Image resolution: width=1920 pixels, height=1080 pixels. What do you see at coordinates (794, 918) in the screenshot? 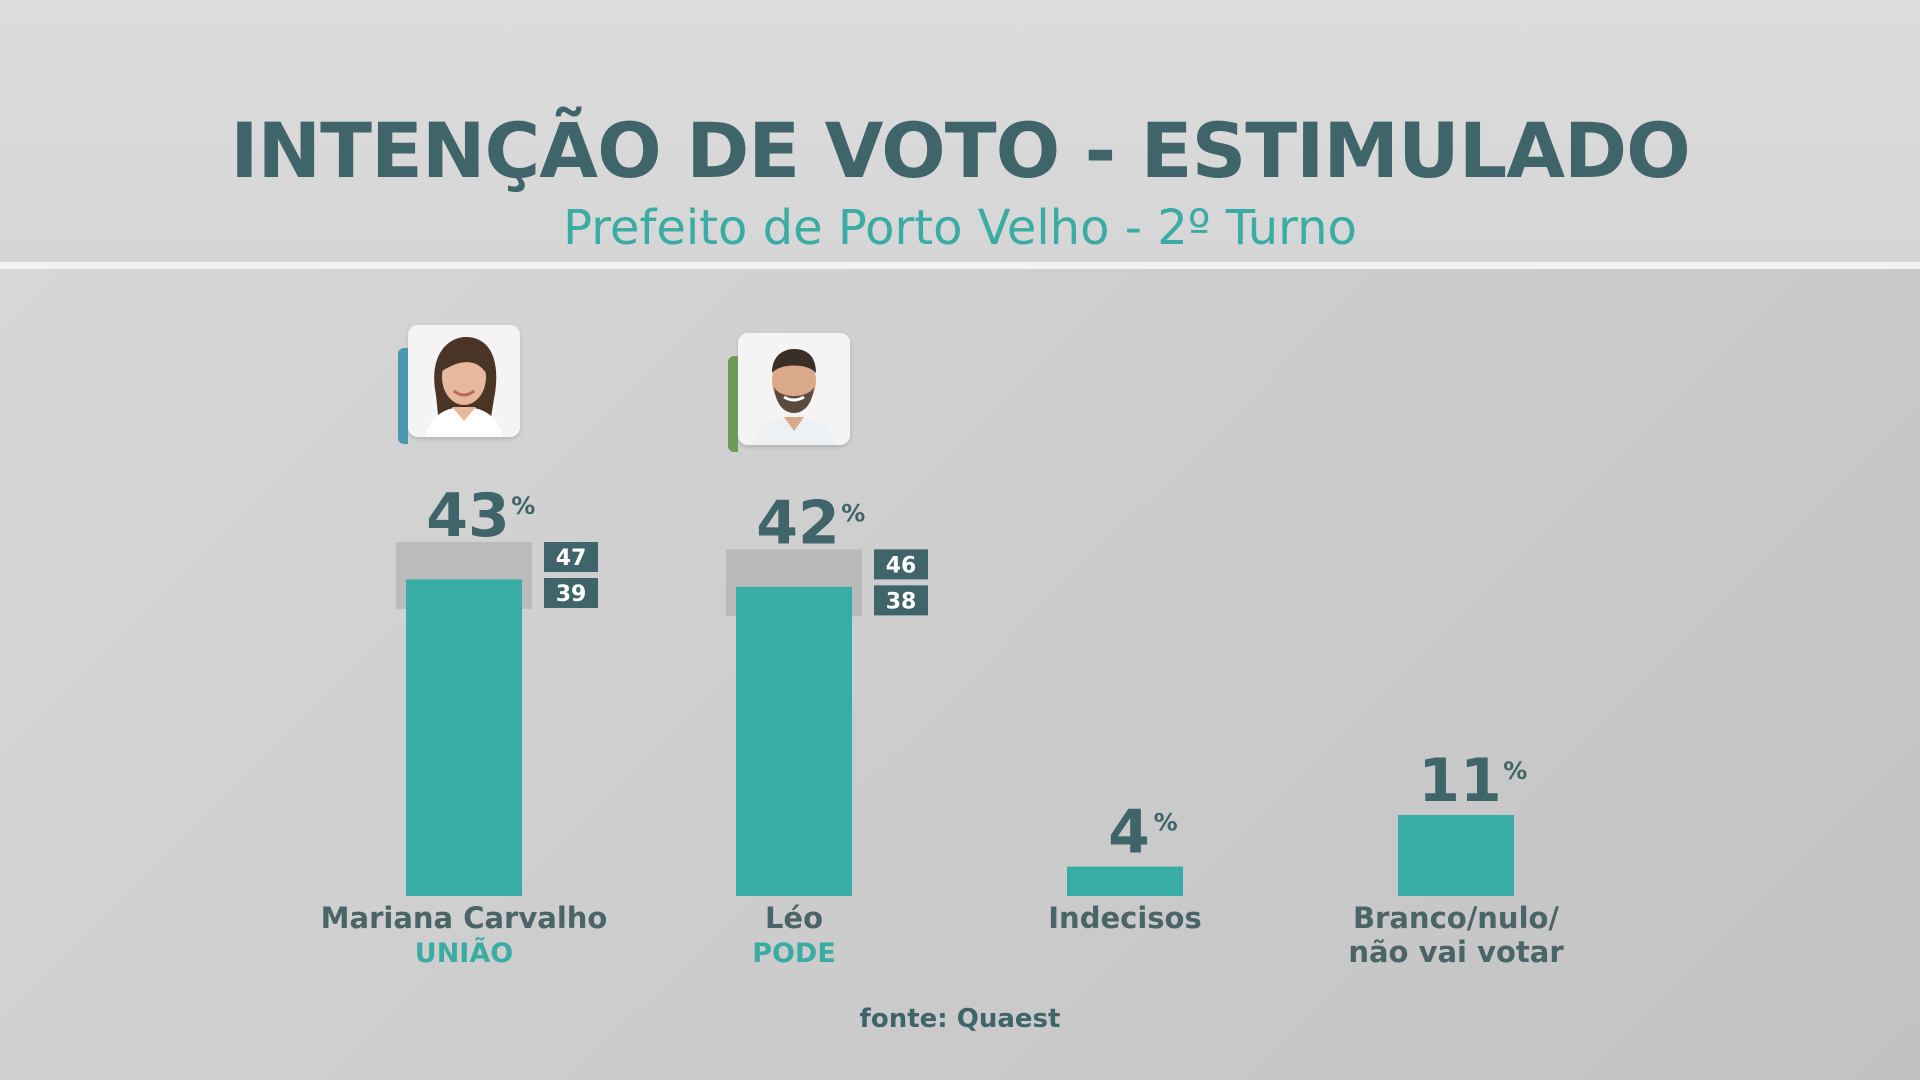
I see `tick-label: Léo` at bounding box center [794, 918].